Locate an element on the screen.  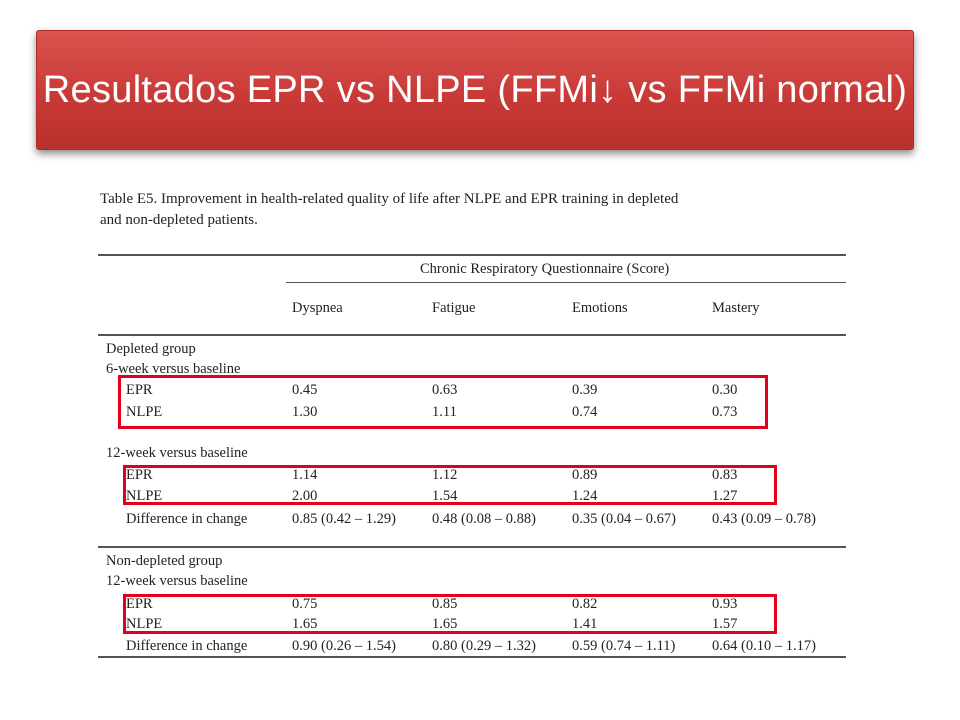
table-cell: 0.74 is located at coordinates (585, 412).